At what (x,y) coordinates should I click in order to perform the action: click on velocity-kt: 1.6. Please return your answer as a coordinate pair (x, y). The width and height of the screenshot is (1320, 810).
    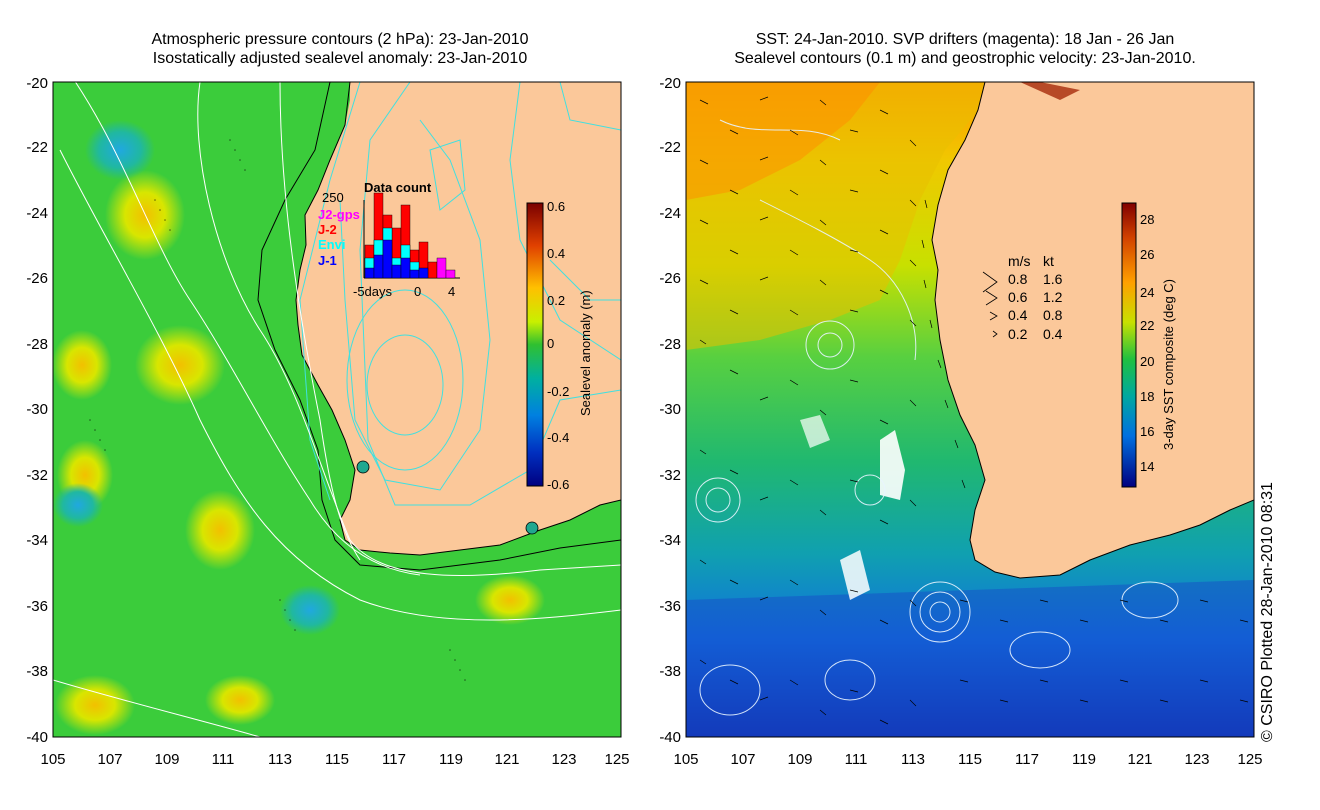
    Looking at the image, I should click on (1053, 279).